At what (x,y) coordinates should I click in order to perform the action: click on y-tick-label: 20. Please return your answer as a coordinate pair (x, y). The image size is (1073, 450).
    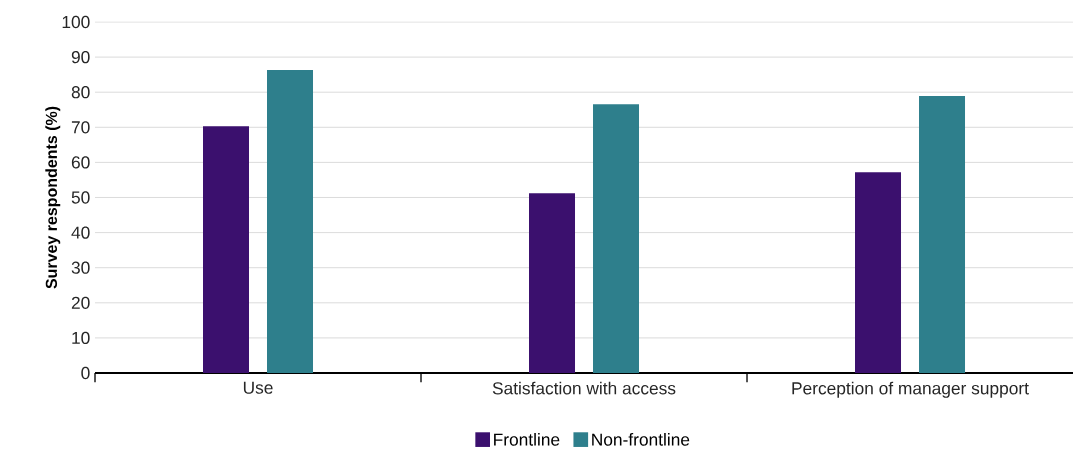
    Looking at the image, I should click on (80, 302).